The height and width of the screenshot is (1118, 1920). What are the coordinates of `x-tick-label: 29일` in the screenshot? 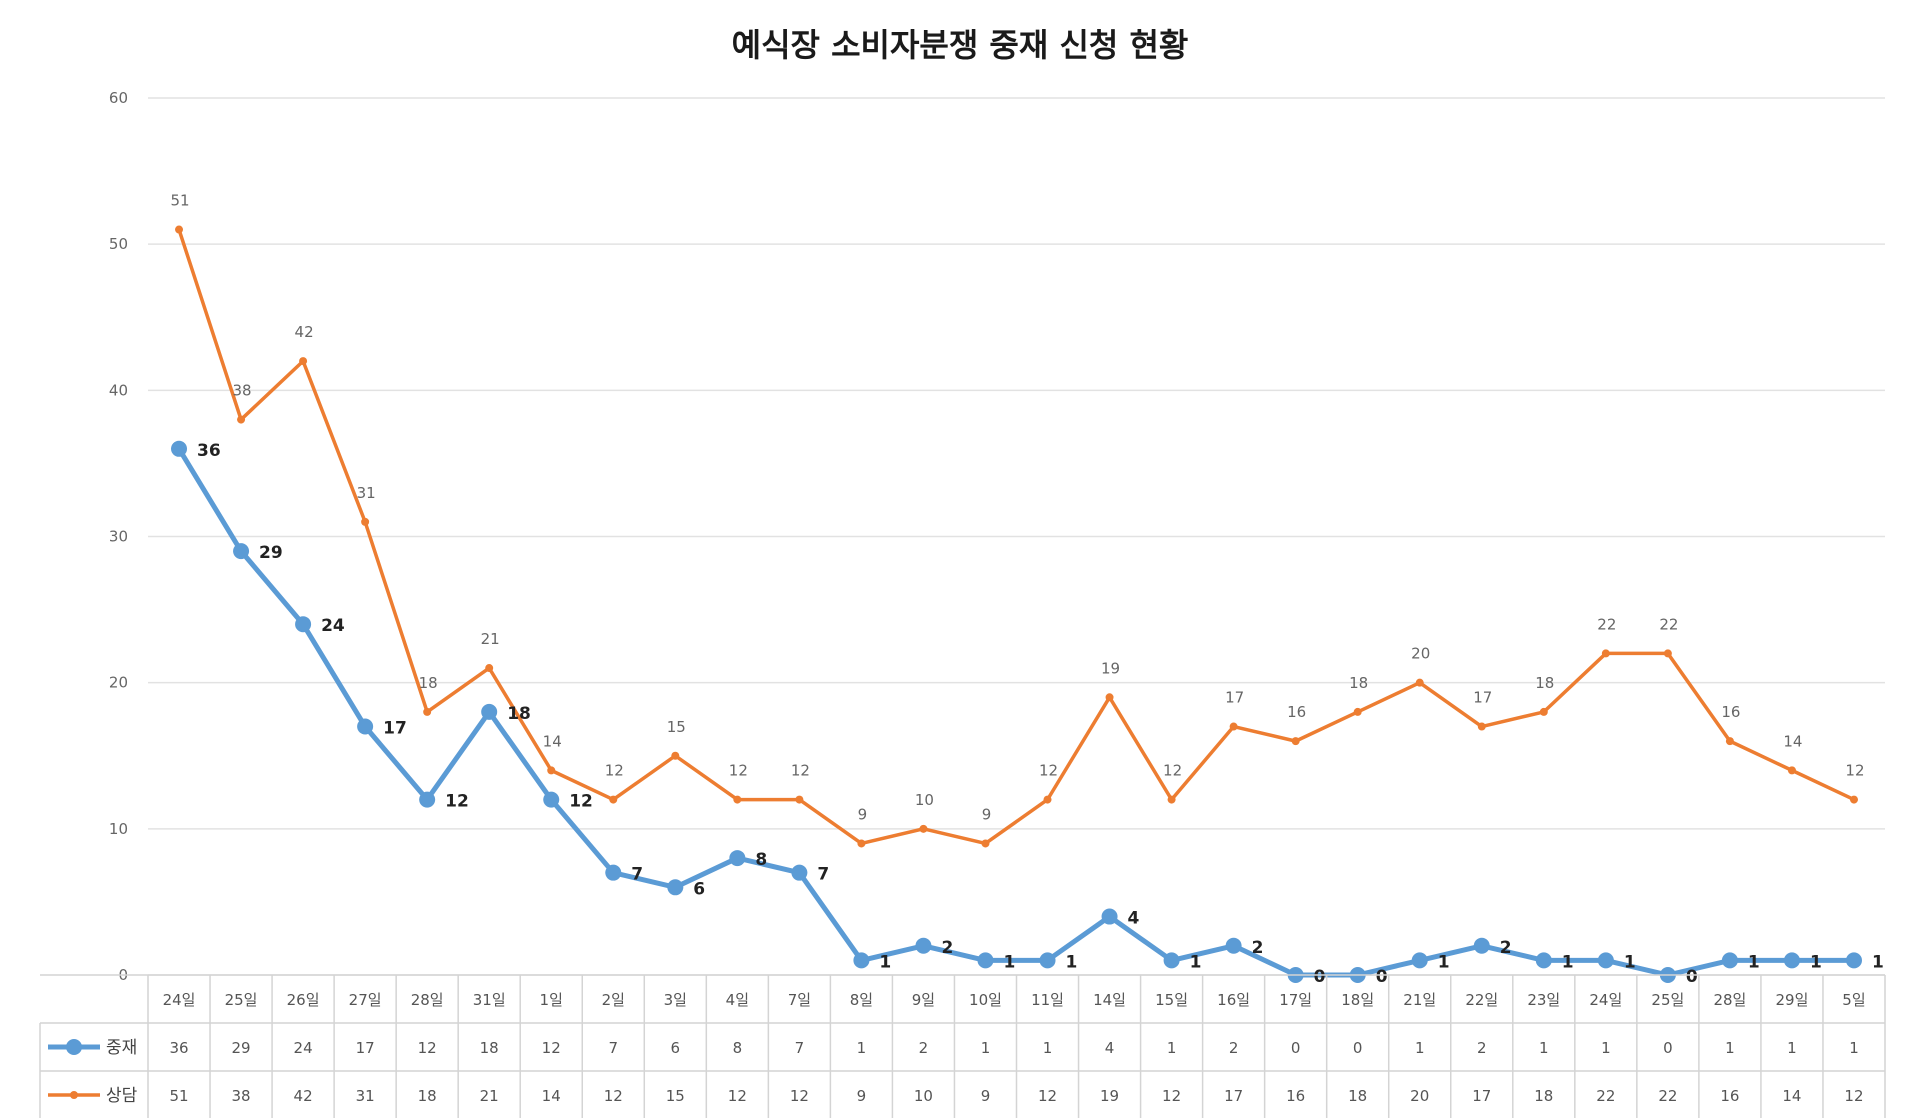 It's located at (1792, 1000).